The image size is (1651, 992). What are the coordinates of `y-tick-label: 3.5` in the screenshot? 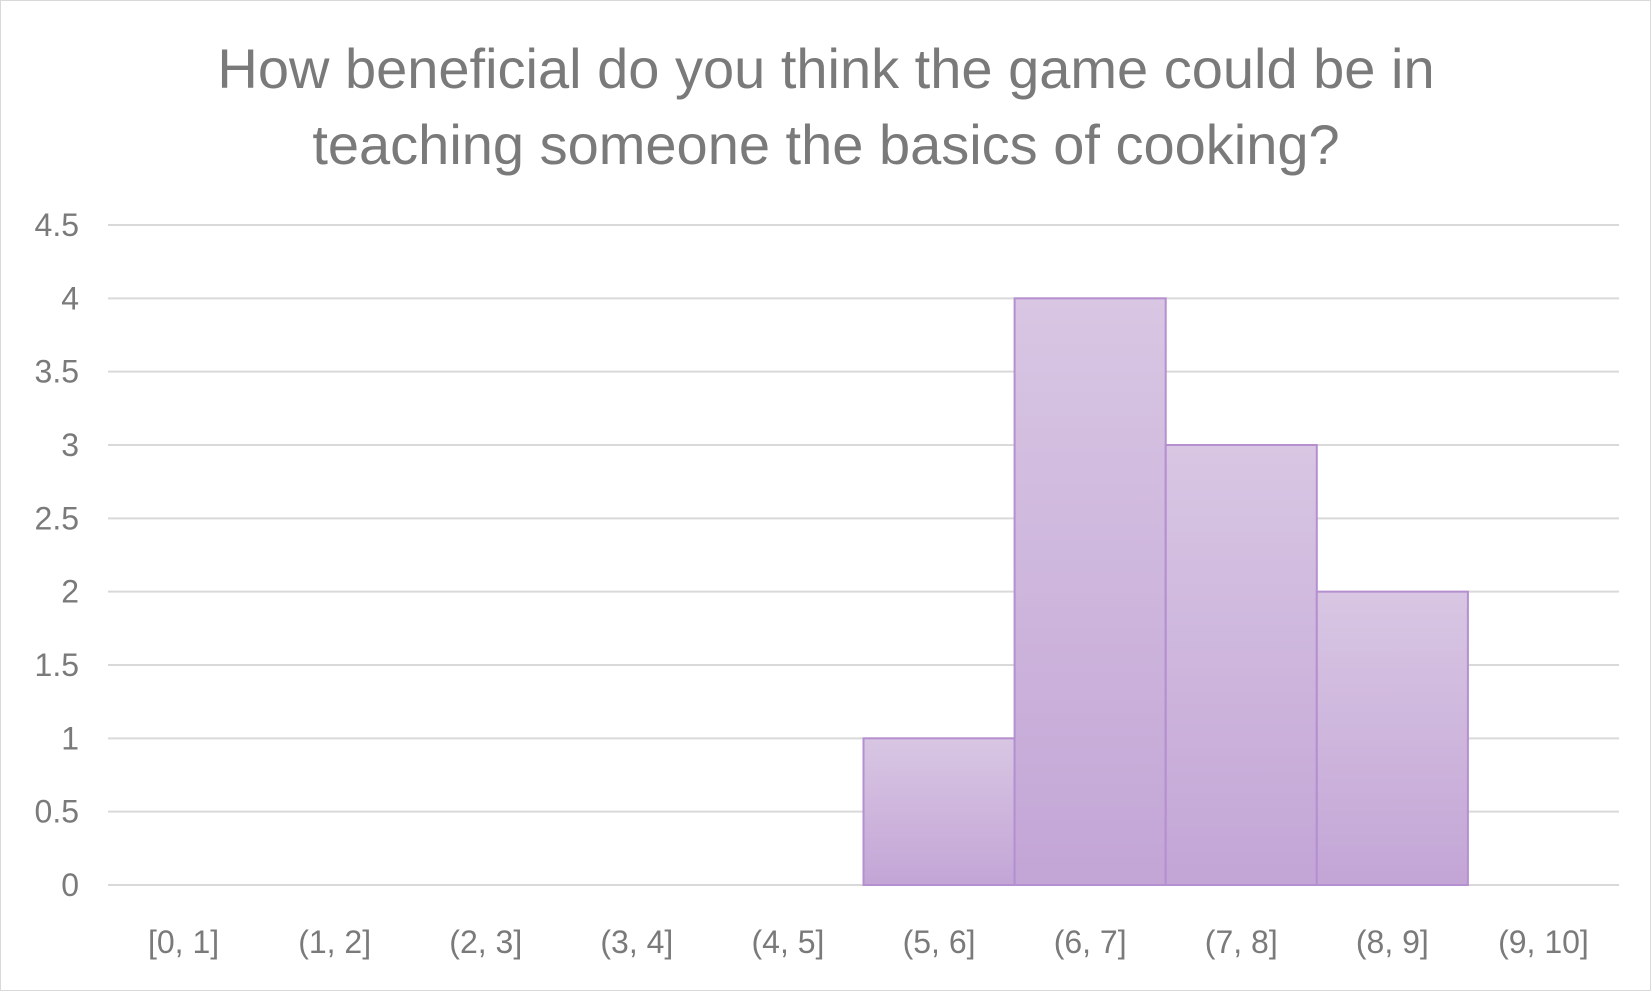 It's located at (57, 372).